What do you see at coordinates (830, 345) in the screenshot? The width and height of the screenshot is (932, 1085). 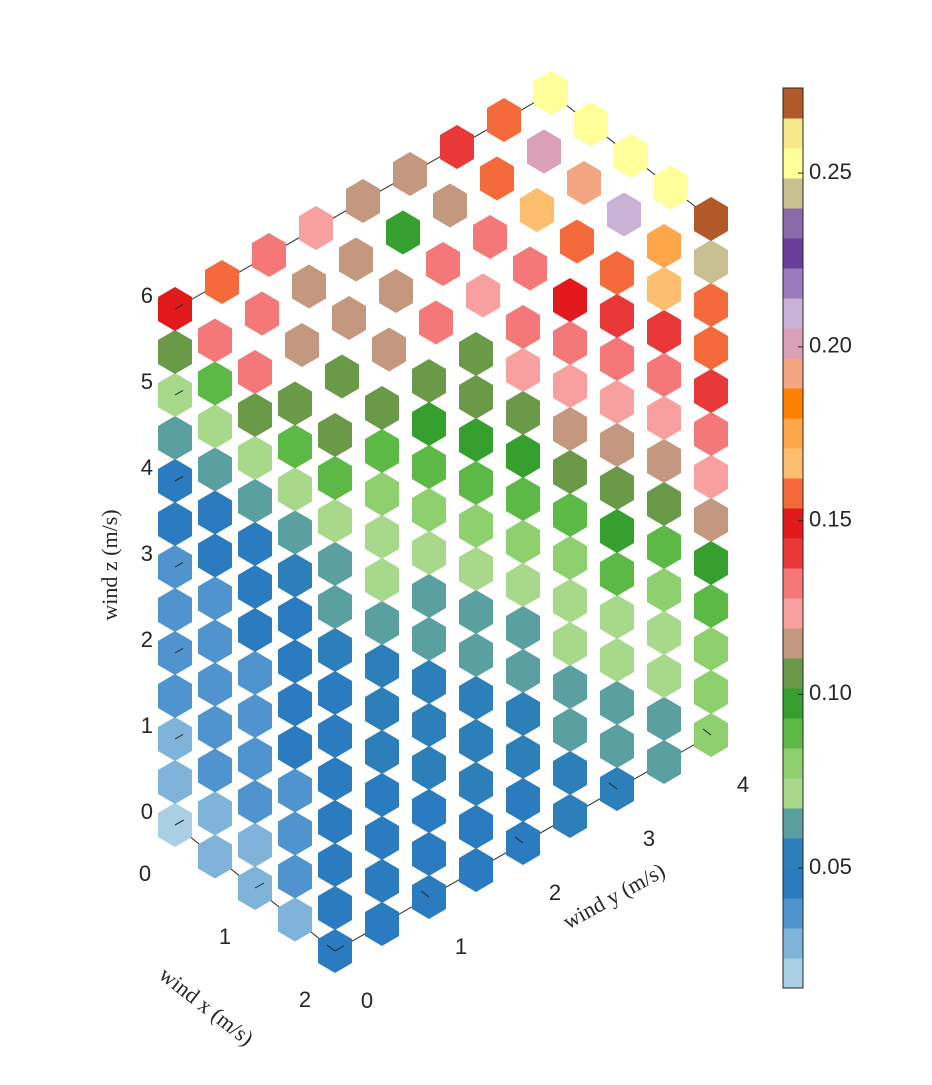 I see `colorbar-tick-label: 0.20` at bounding box center [830, 345].